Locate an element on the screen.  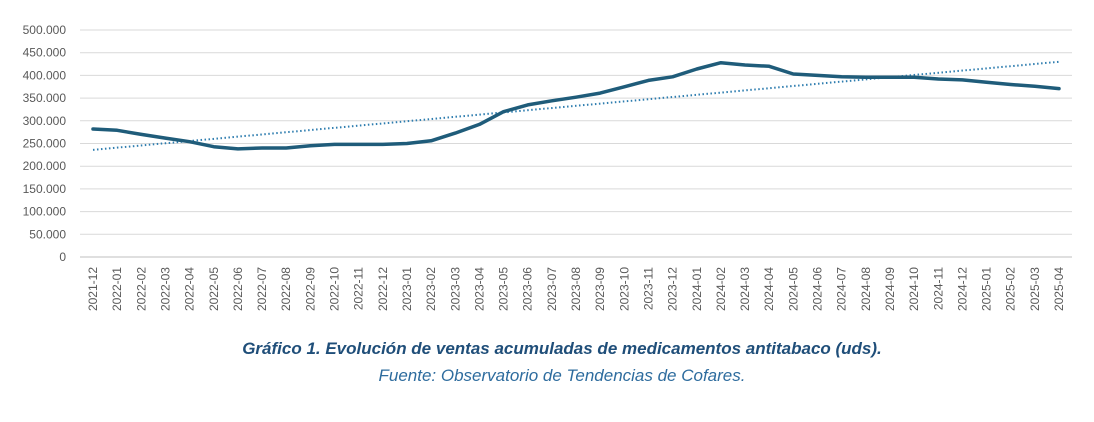
x-tick-label: 2023-03 is located at coordinates (455, 289).